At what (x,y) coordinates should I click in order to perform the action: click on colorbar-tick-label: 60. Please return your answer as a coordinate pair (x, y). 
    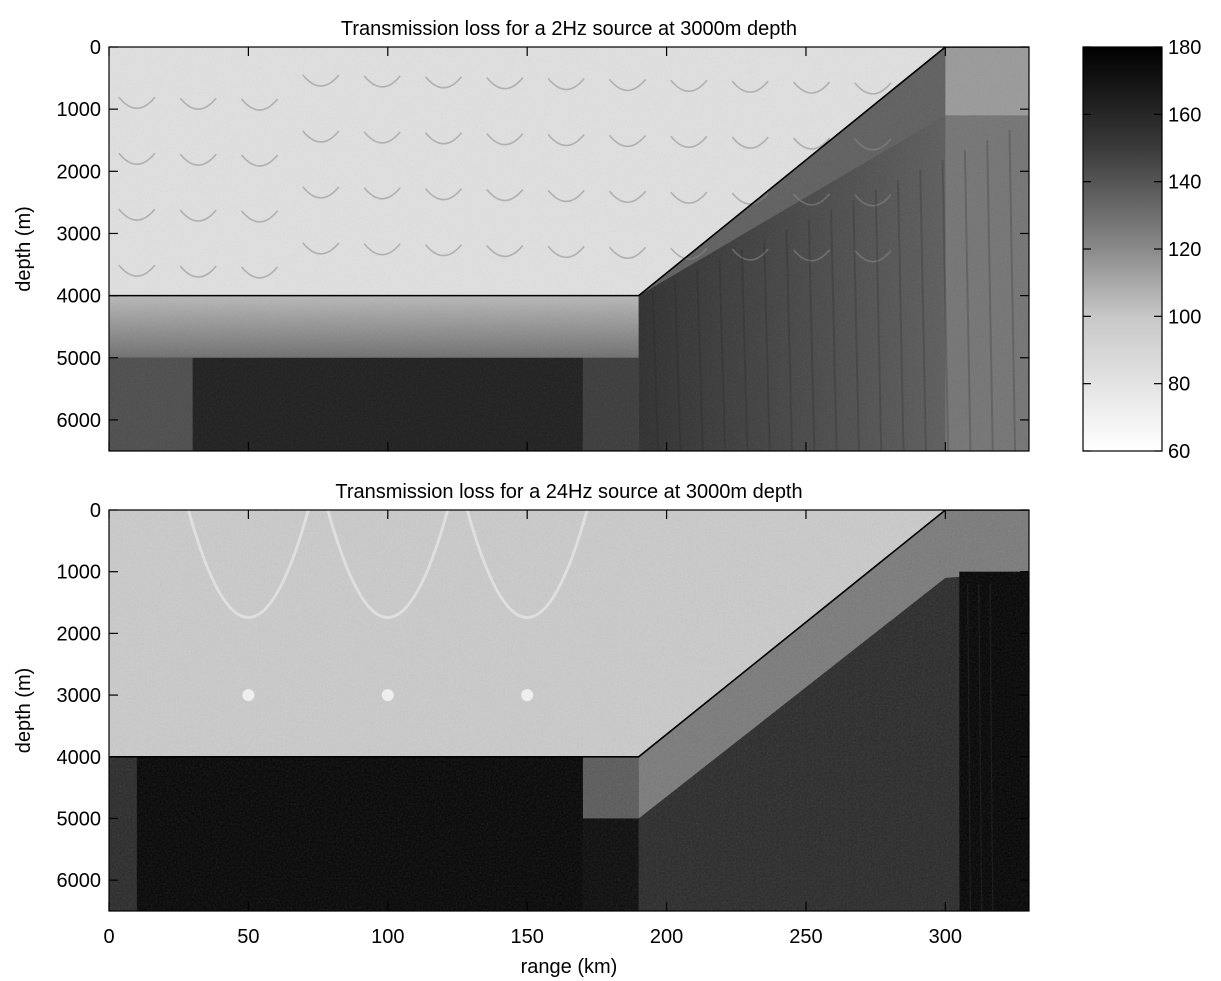
    Looking at the image, I should click on (1179, 452).